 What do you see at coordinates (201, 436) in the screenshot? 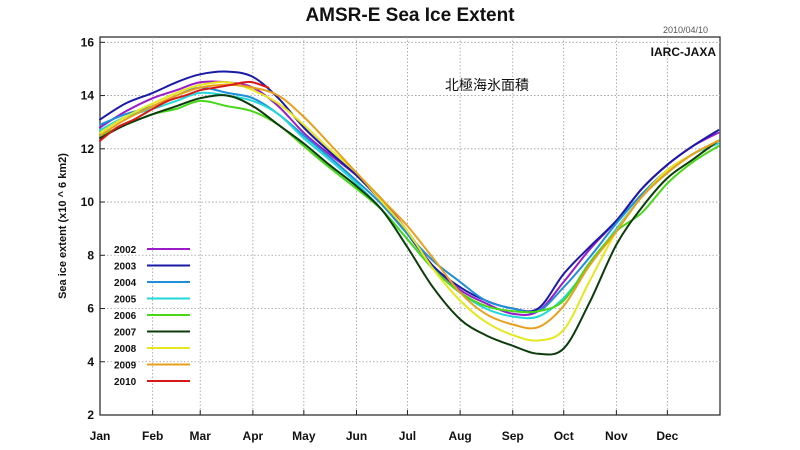
I see `x-tick-label: Mar` at bounding box center [201, 436].